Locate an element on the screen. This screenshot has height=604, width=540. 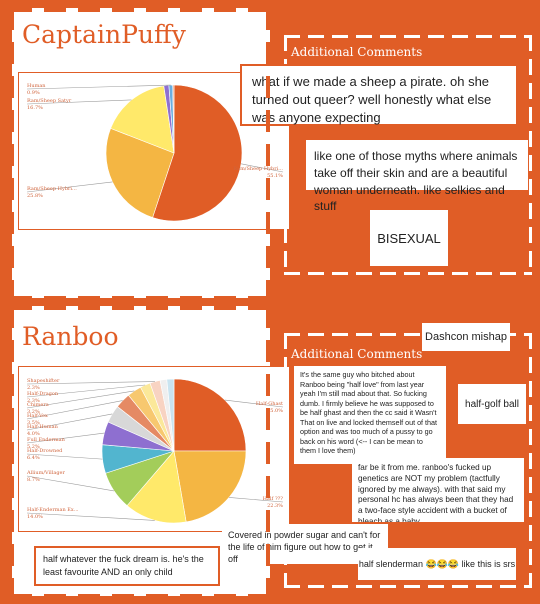
pie-slice-half-enderman-ex is located at coordinates (156, 487).